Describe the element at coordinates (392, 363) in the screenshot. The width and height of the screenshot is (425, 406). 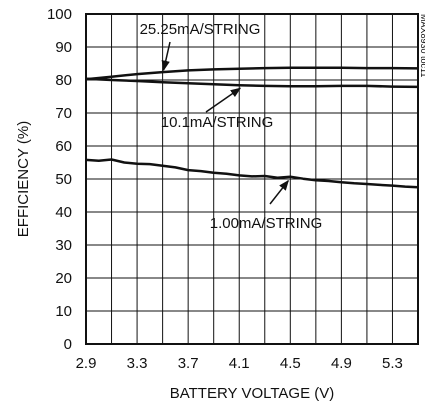
I see `x-tick-label: 5.3` at that location.